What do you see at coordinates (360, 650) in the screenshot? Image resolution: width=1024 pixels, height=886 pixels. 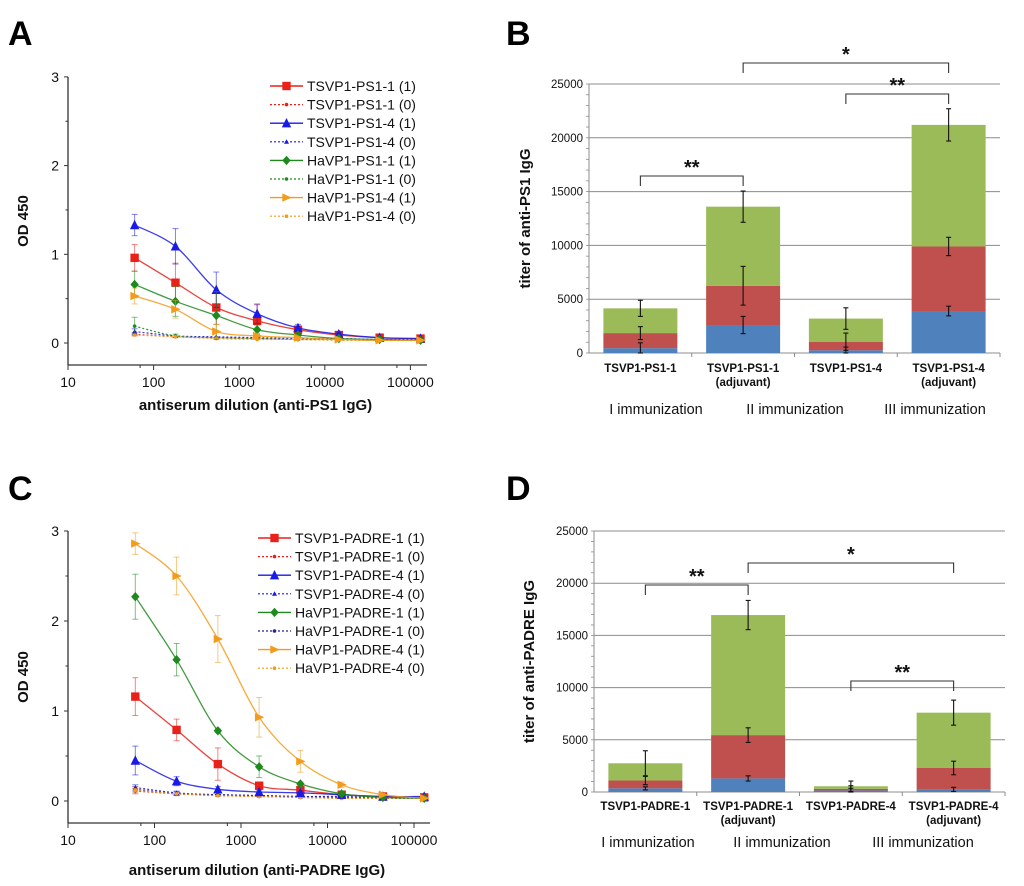 I see `legend-label: HaVP1-PADRE-4 (1)` at bounding box center [360, 650].